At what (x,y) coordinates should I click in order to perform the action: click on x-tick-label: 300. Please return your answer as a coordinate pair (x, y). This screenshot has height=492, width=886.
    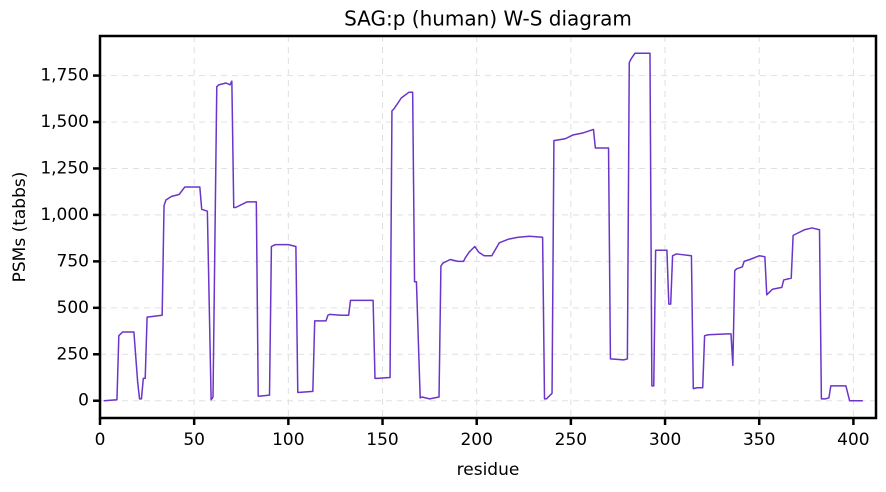
    Looking at the image, I should click on (665, 440).